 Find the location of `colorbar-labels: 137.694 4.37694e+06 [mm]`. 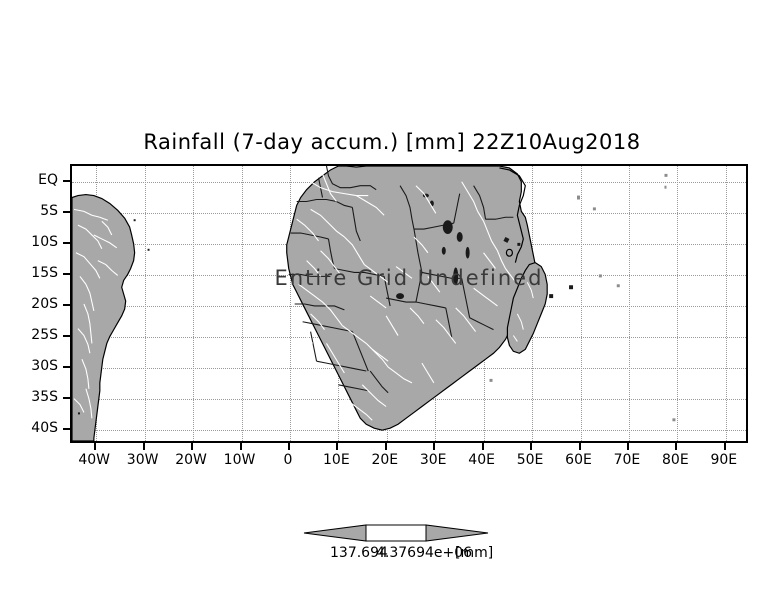

colorbar-labels: 137.694 4.37694e+06 [mm] is located at coordinates (392, 555).